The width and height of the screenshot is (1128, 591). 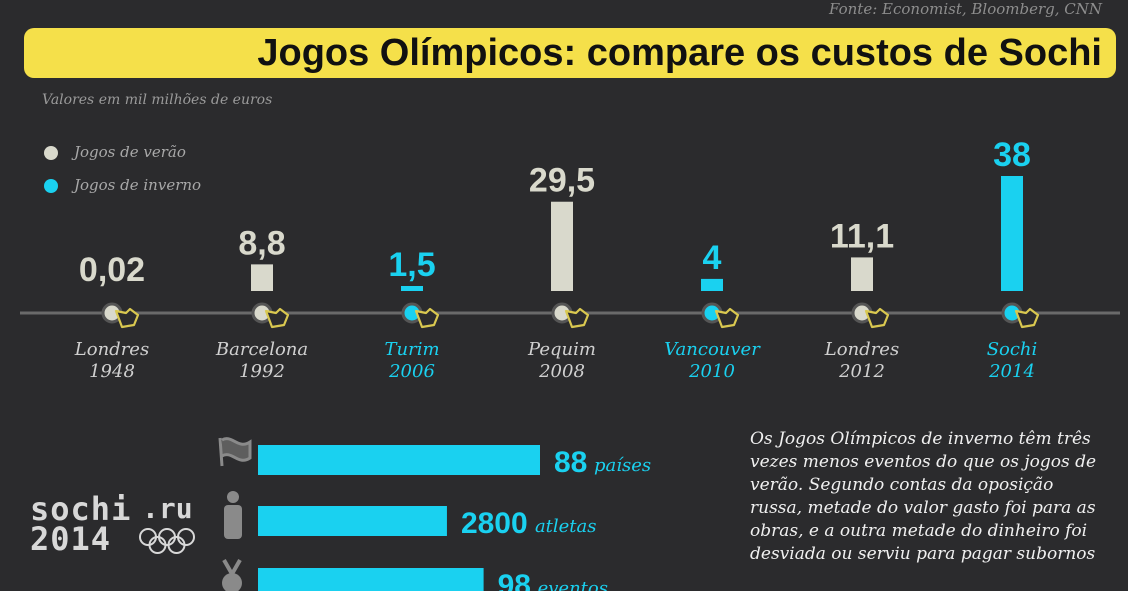 I want to click on value-label-3: 29,5, so click(x=562, y=181).